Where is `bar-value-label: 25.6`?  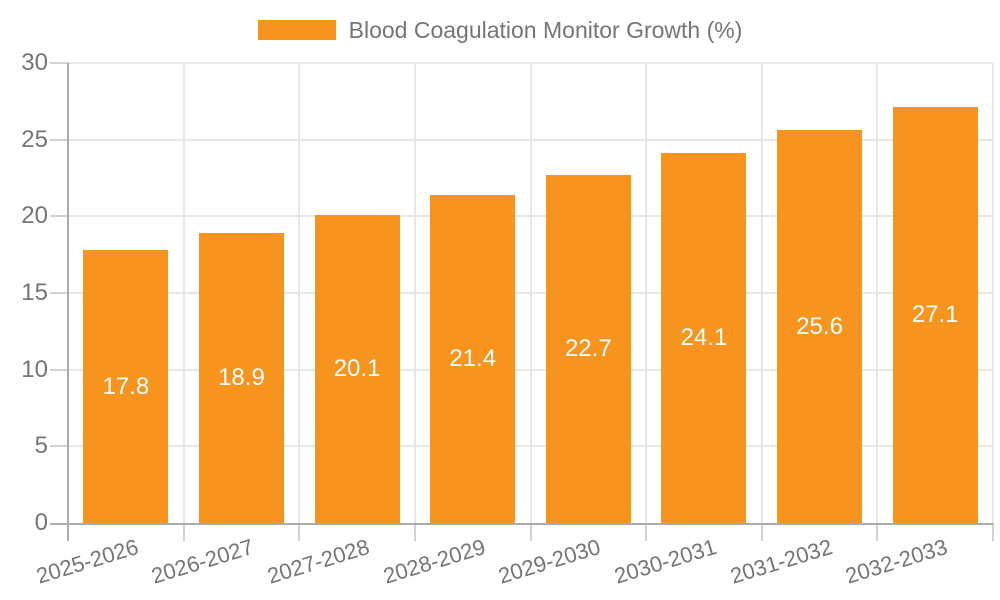 bar-value-label: 25.6 is located at coordinates (819, 326).